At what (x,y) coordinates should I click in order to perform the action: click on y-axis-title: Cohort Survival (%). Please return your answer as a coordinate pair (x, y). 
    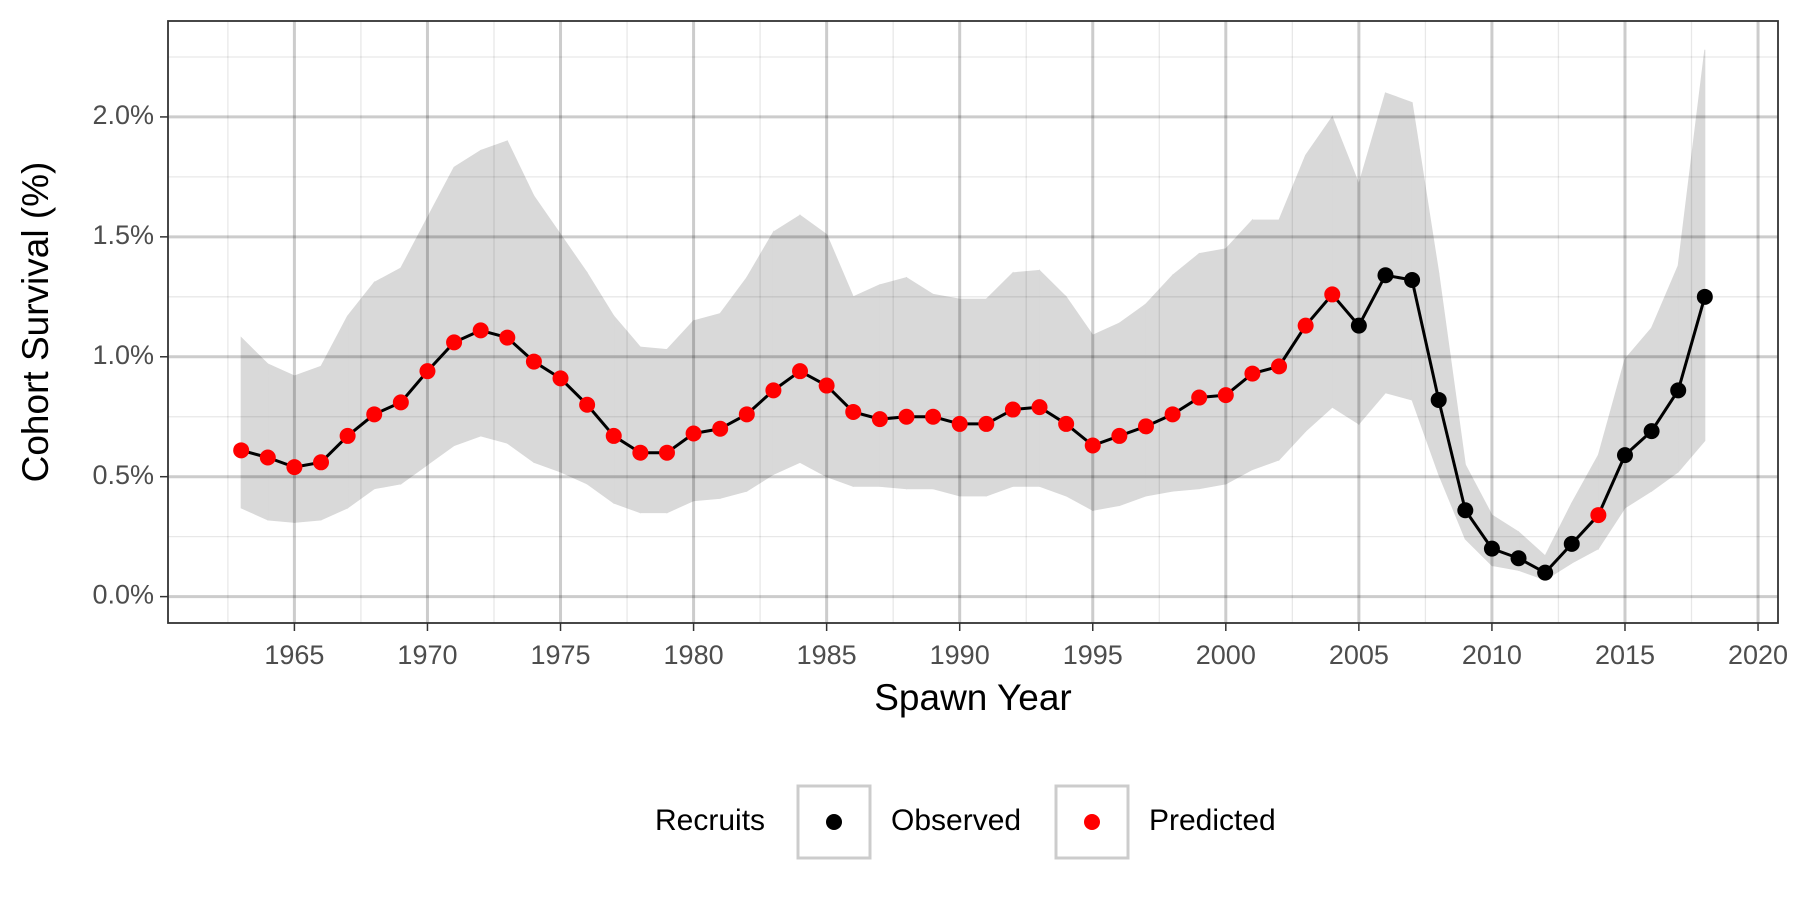
    Looking at the image, I should click on (35, 322).